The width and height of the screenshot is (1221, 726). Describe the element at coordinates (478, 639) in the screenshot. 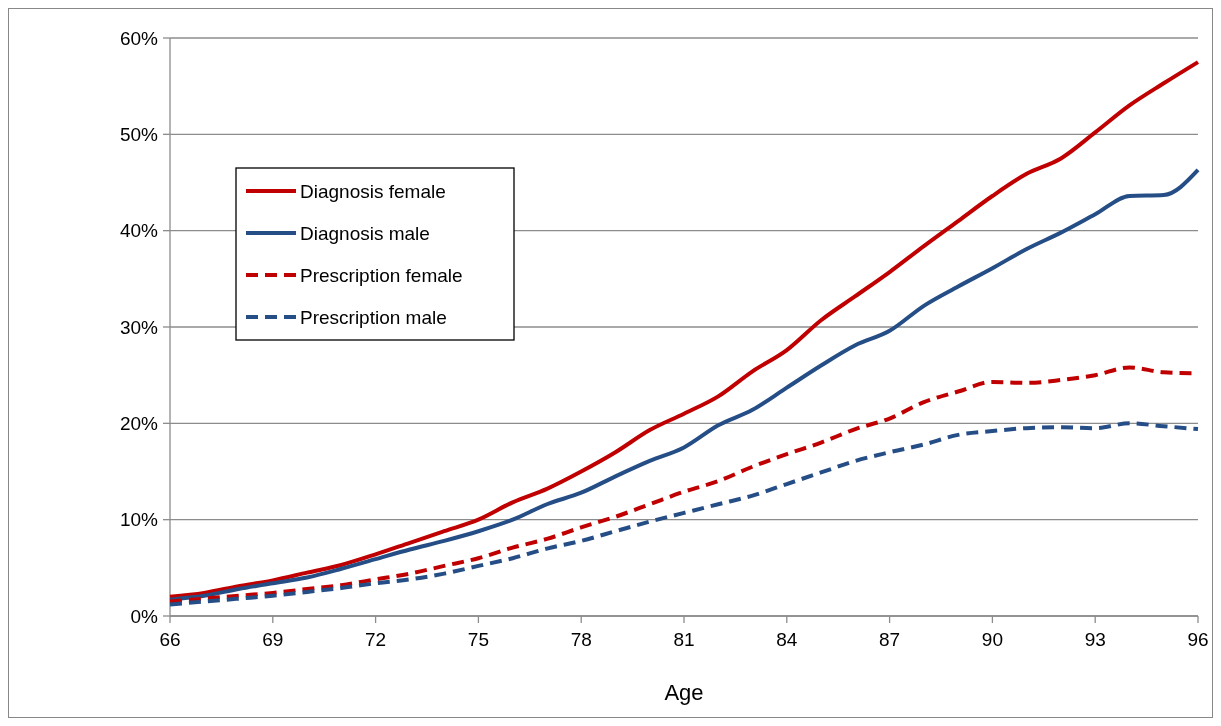

I see `x-tick-label: 75` at that location.